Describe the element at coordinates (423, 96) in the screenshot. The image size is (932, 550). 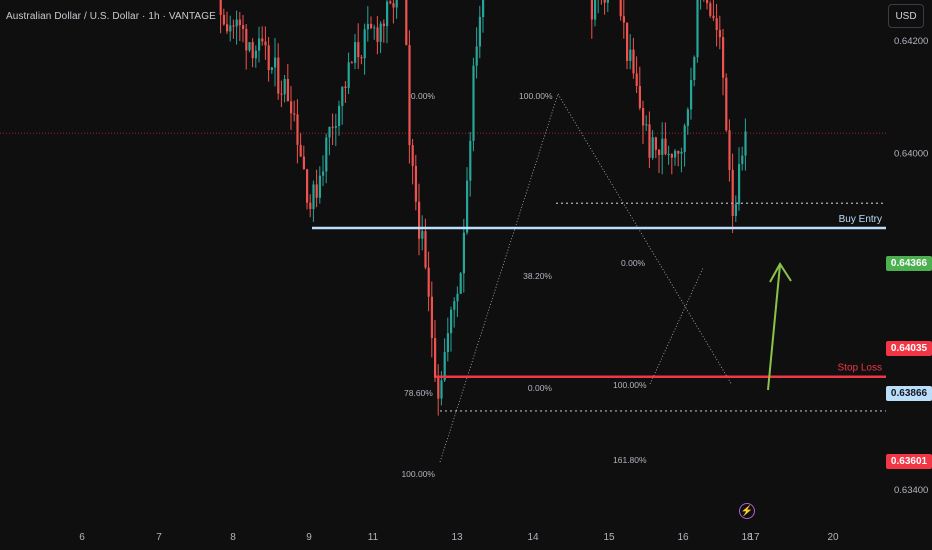
I see `fib1-top-left-label: 0.00%` at that location.